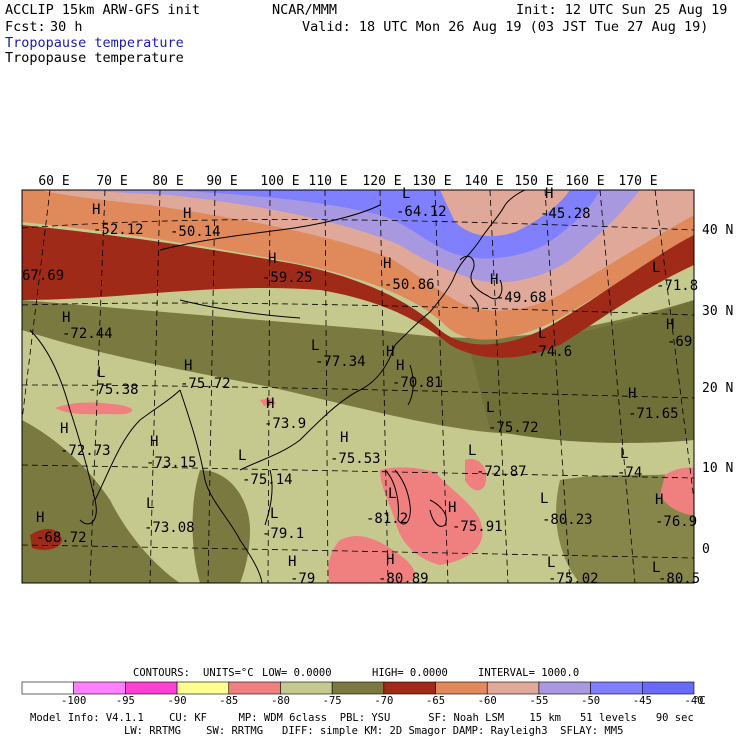 This screenshot has width=740, height=740. Describe the element at coordinates (73, 701) in the screenshot. I see `colorbar-tick: -100` at that location.